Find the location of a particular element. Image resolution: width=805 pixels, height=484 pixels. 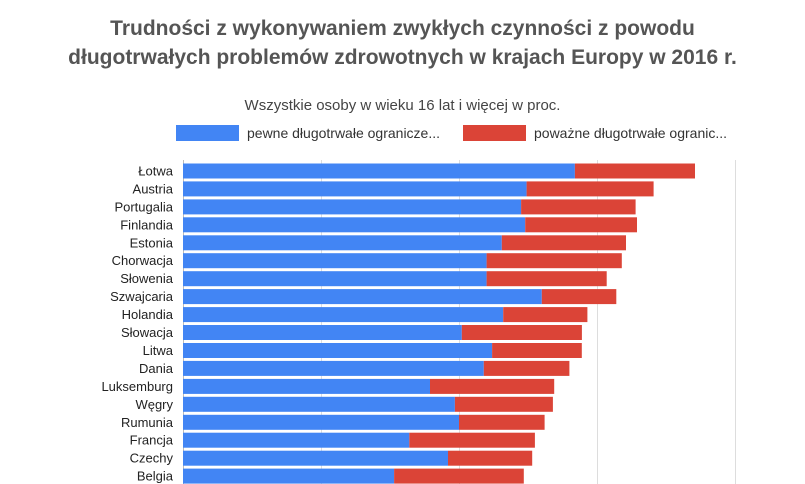

category-label-11: Dania is located at coordinates (156, 368).